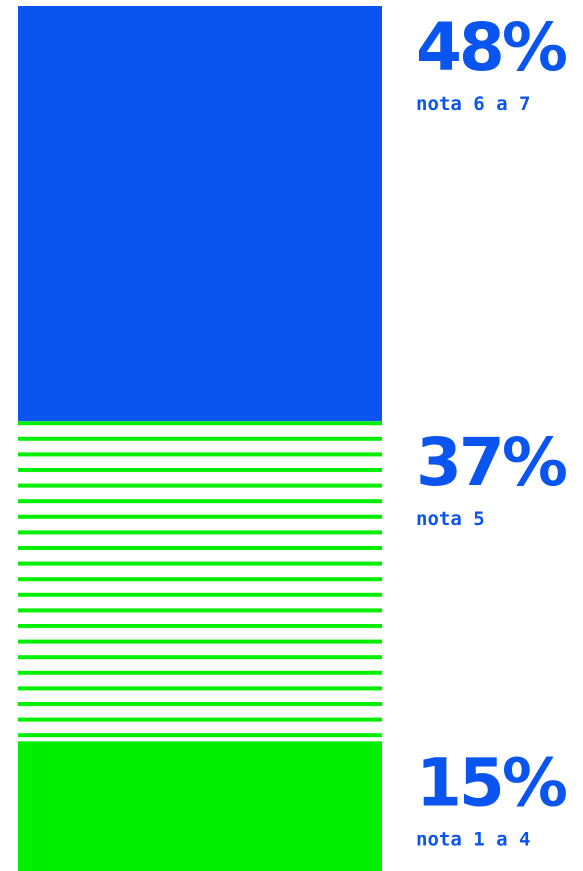 The width and height of the screenshot is (583, 871). Describe the element at coordinates (491, 782) in the screenshot. I see `percent-label-segment-low: 15%` at that location.